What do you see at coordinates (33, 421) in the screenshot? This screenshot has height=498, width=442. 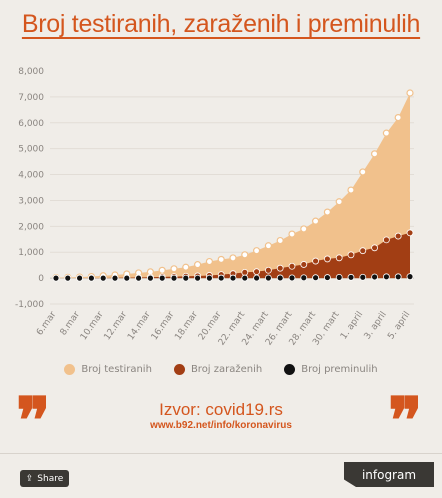 I see `quote-open-icon: ❞` at bounding box center [33, 421].